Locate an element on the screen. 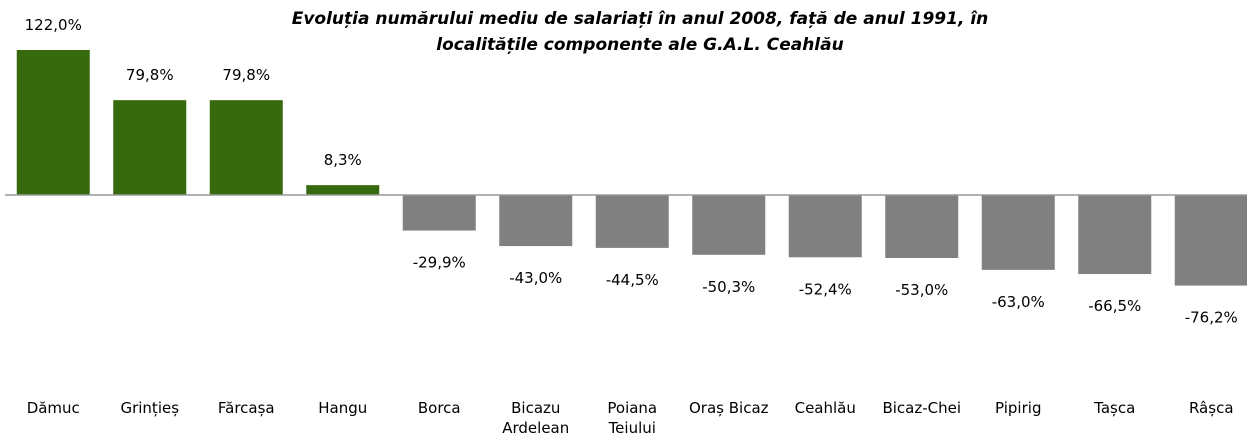 The height and width of the screenshot is (445, 1247). value-label: -50,3% is located at coordinates (728, 287).